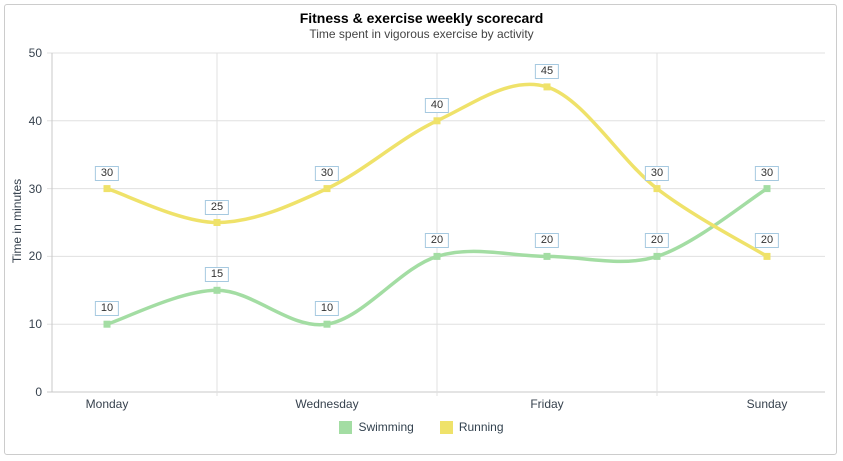 The image size is (843, 461). What do you see at coordinates (107, 404) in the screenshot?
I see `x-tick-label: Monday` at bounding box center [107, 404].